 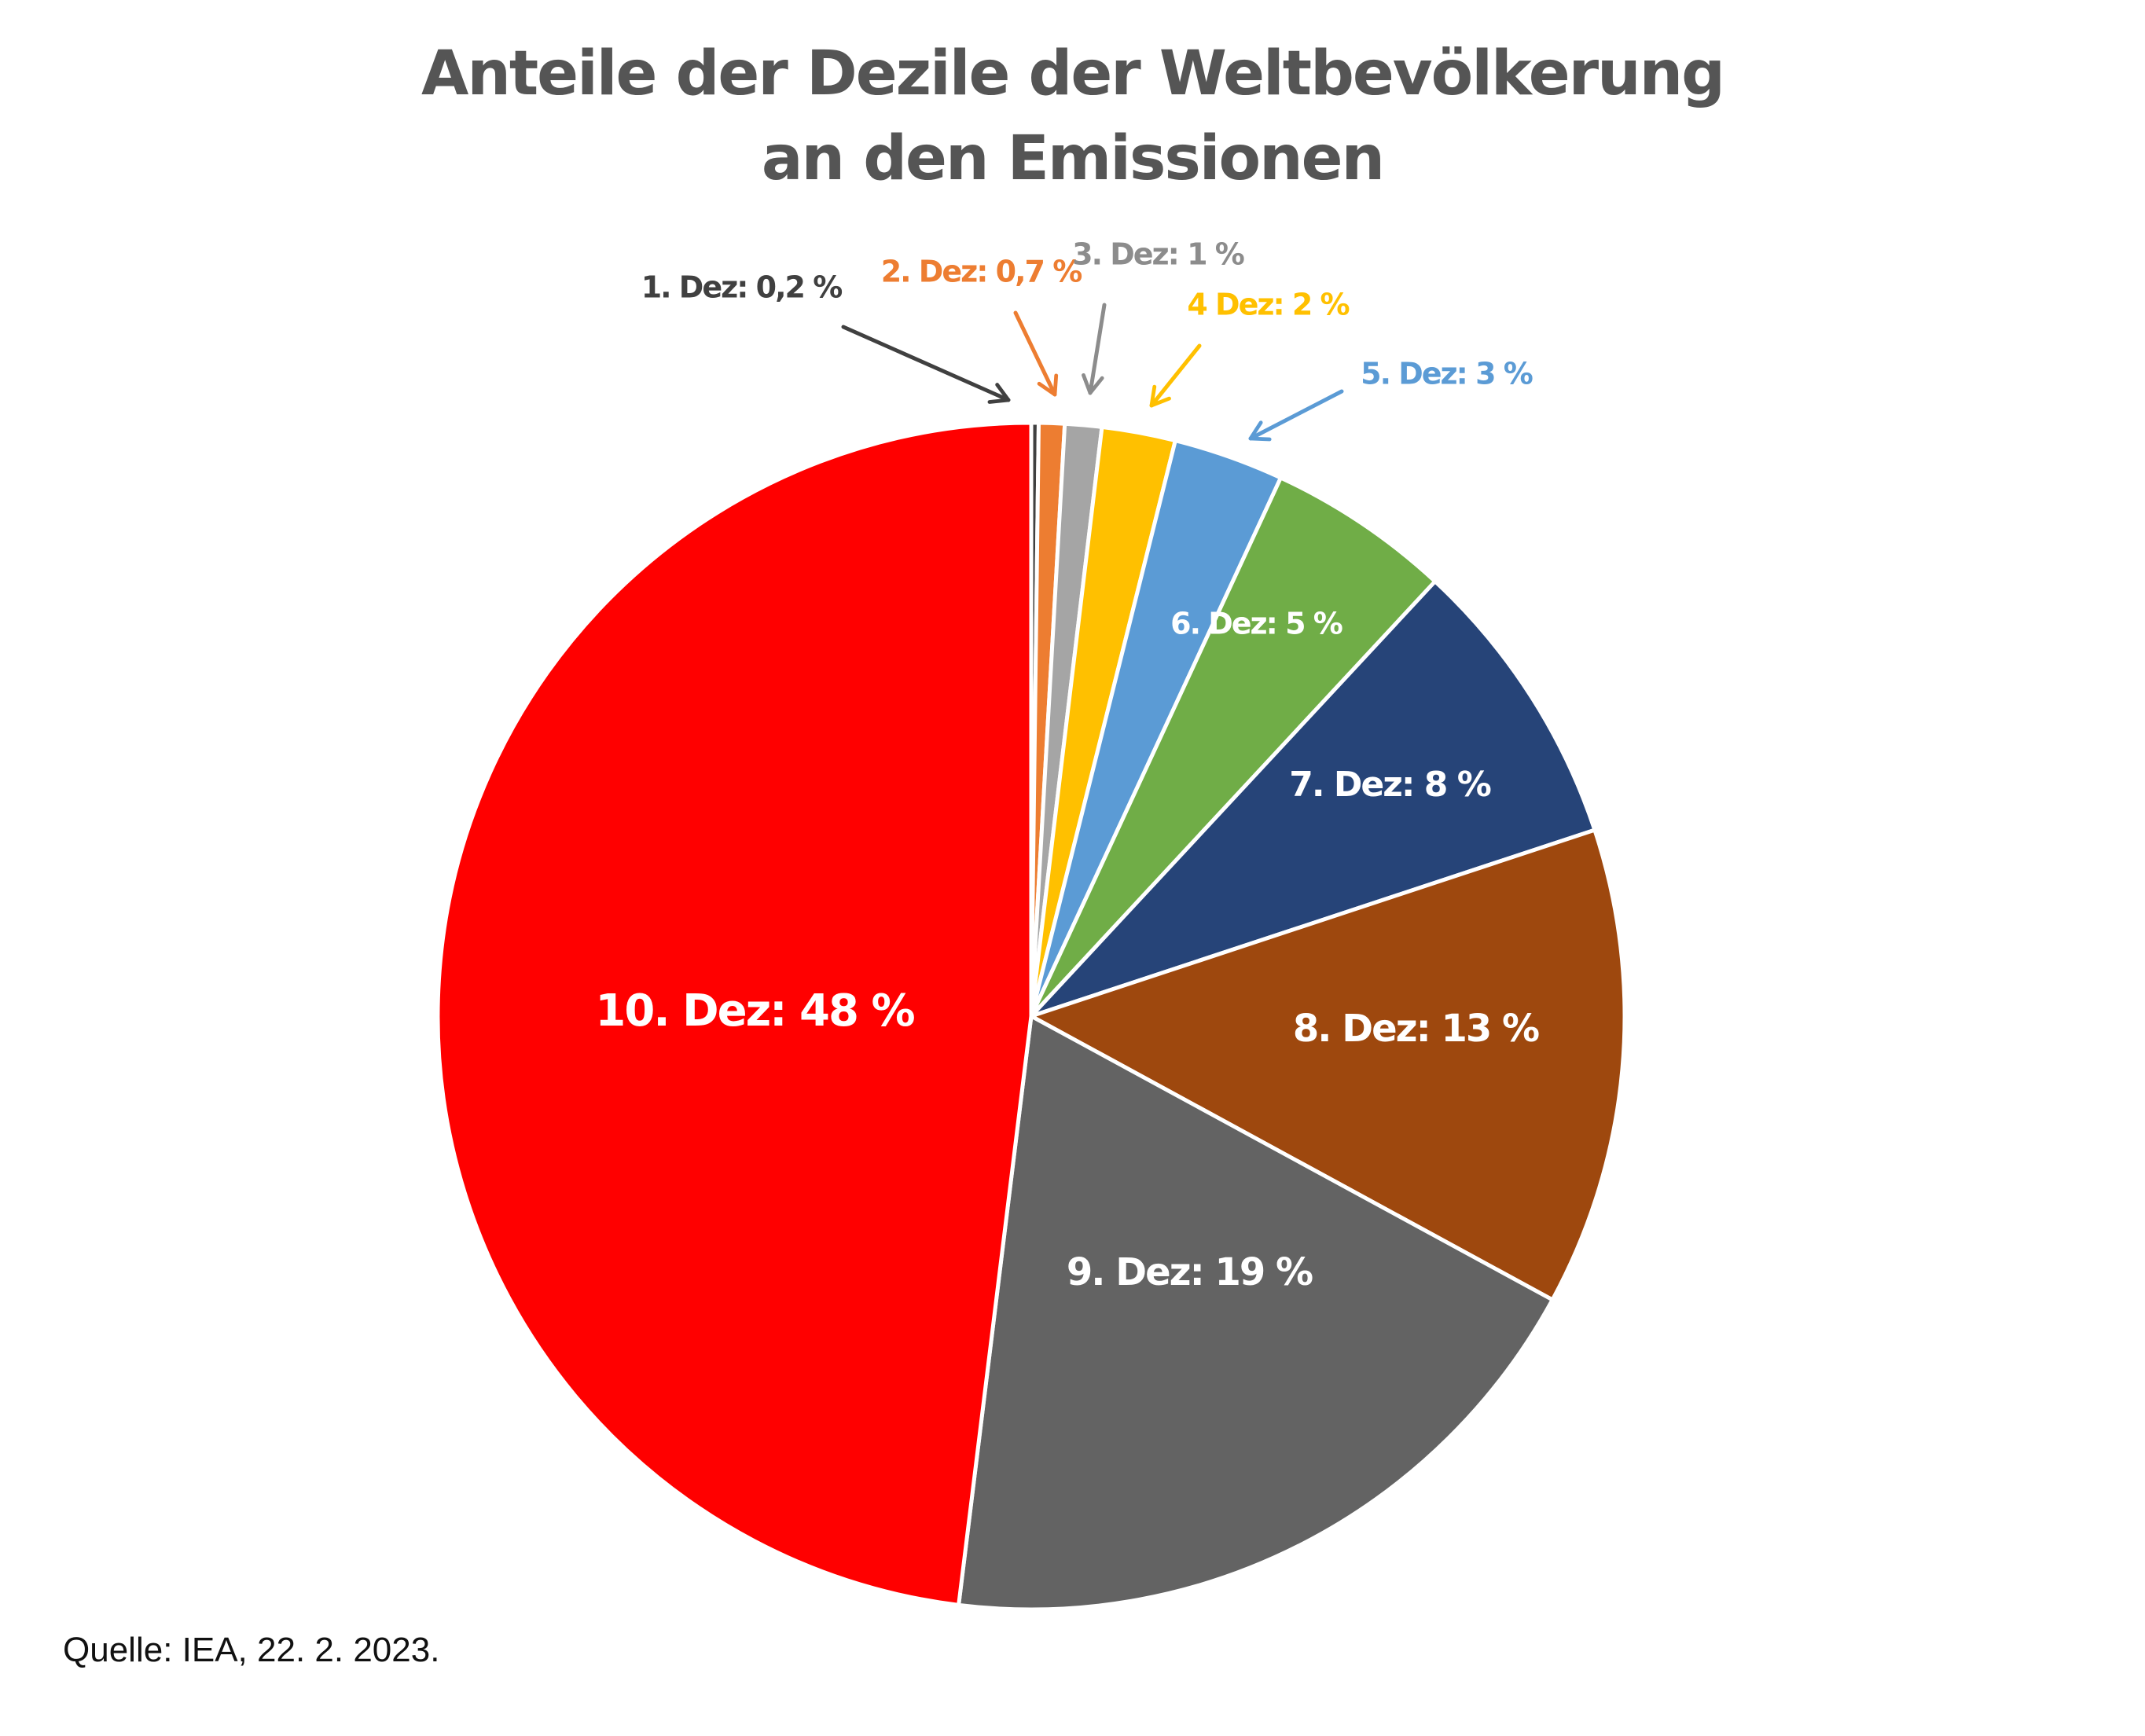 What do you see at coordinates (1158, 254) in the screenshot?
I see `slice-label-3: 3. Dez: 1 %` at bounding box center [1158, 254].